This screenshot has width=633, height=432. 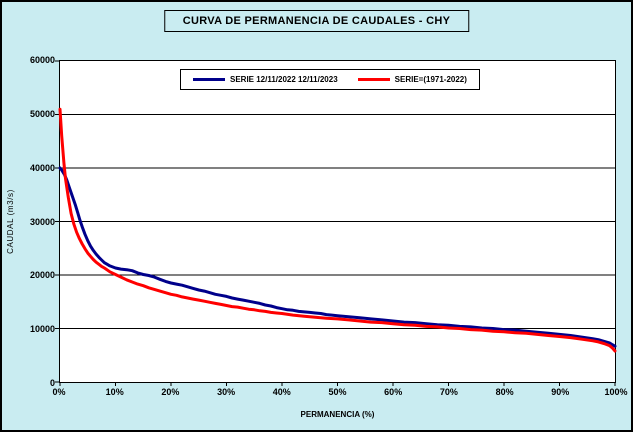 I want to click on y-axis-tick-labels: 0 10000 20000 30000 40000 50000 60000, so click(x=37, y=221).